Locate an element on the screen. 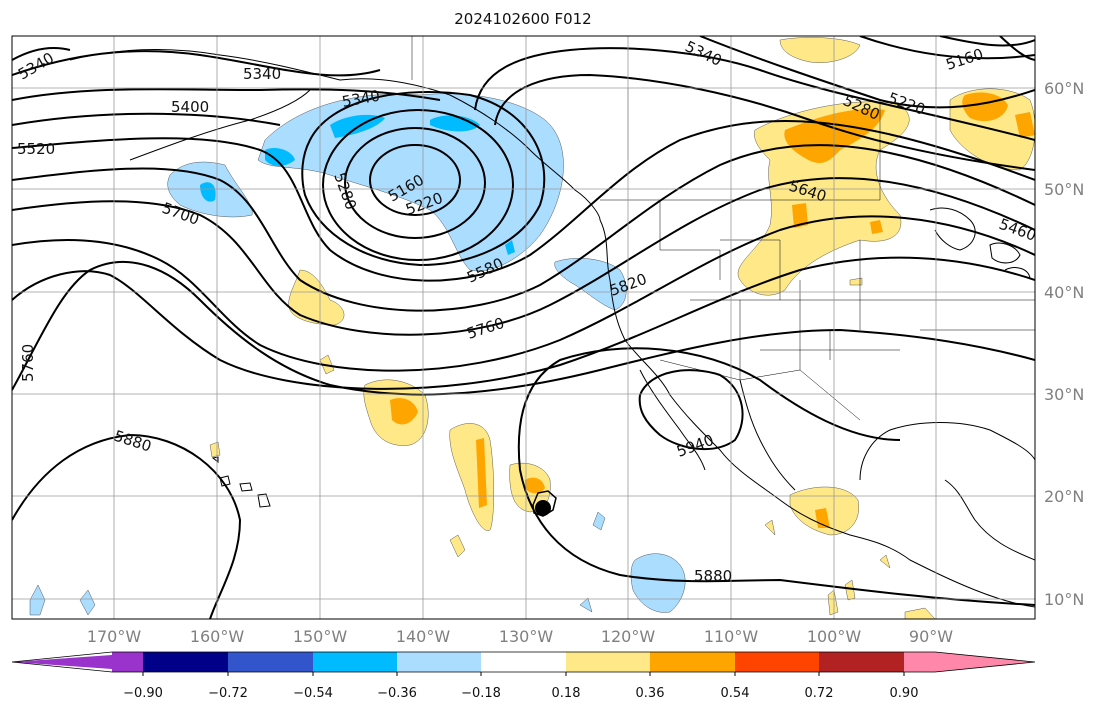 The image size is (1105, 712). contour-label: 5460 is located at coordinates (1018, 230).